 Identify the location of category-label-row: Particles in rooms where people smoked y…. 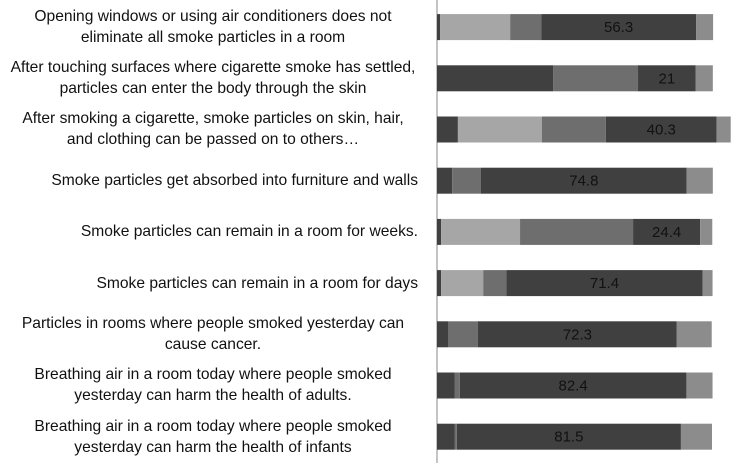
(213, 334).